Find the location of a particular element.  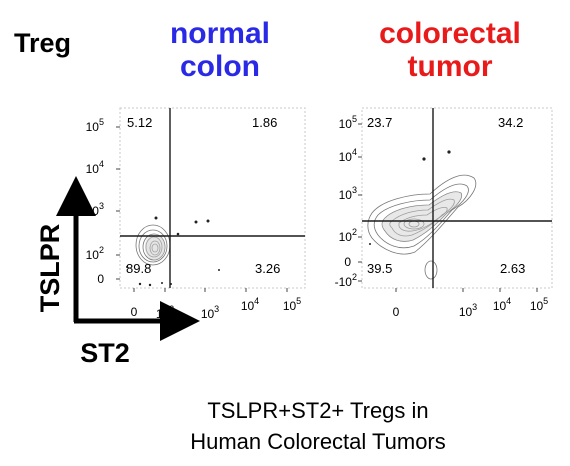

normal-x-tick-1-exp: 2 is located at coordinates (171, 309).